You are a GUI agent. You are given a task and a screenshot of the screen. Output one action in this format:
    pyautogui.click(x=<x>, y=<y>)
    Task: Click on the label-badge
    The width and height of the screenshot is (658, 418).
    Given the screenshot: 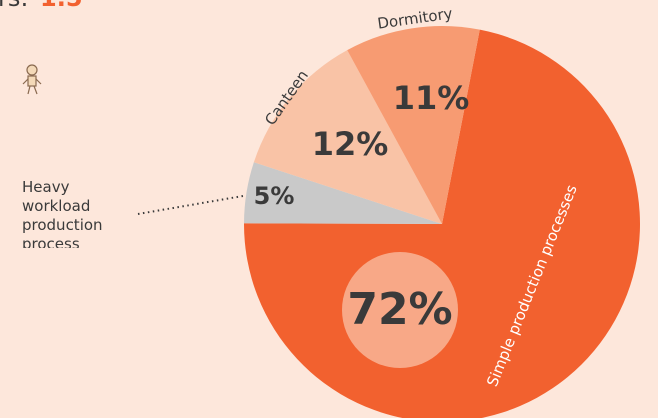 What is the action you would take?
    pyautogui.click(x=400, y=310)
    